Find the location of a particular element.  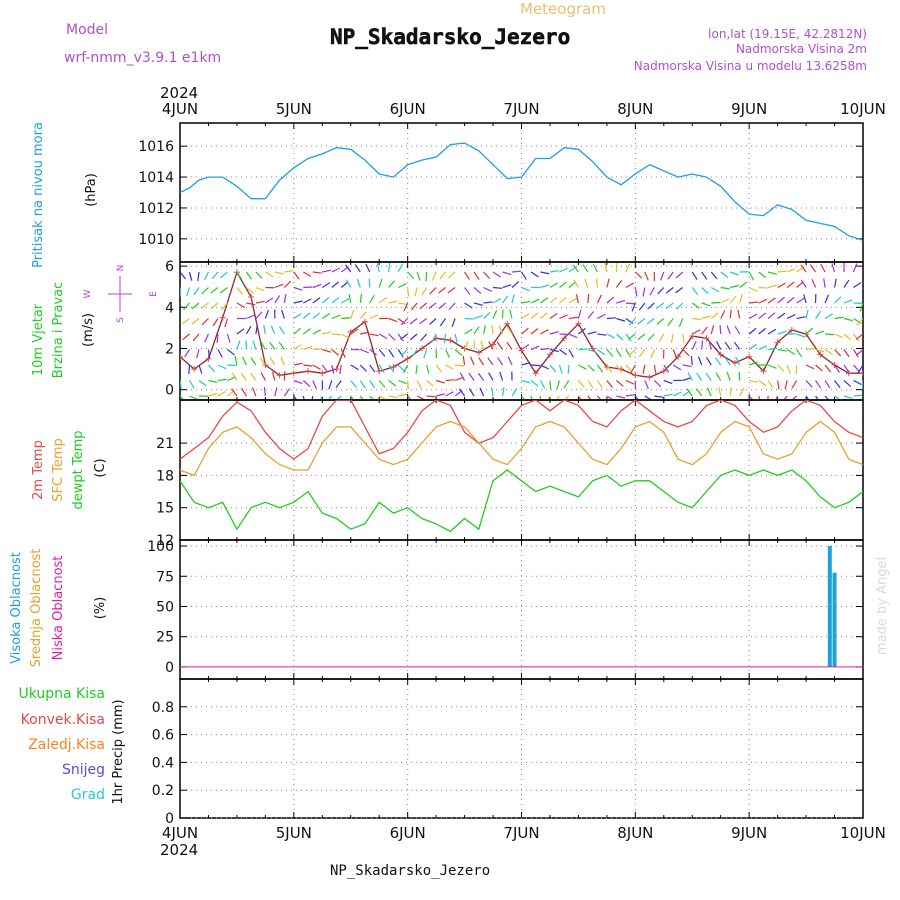

year-bottom: 2024 is located at coordinates (179, 850).